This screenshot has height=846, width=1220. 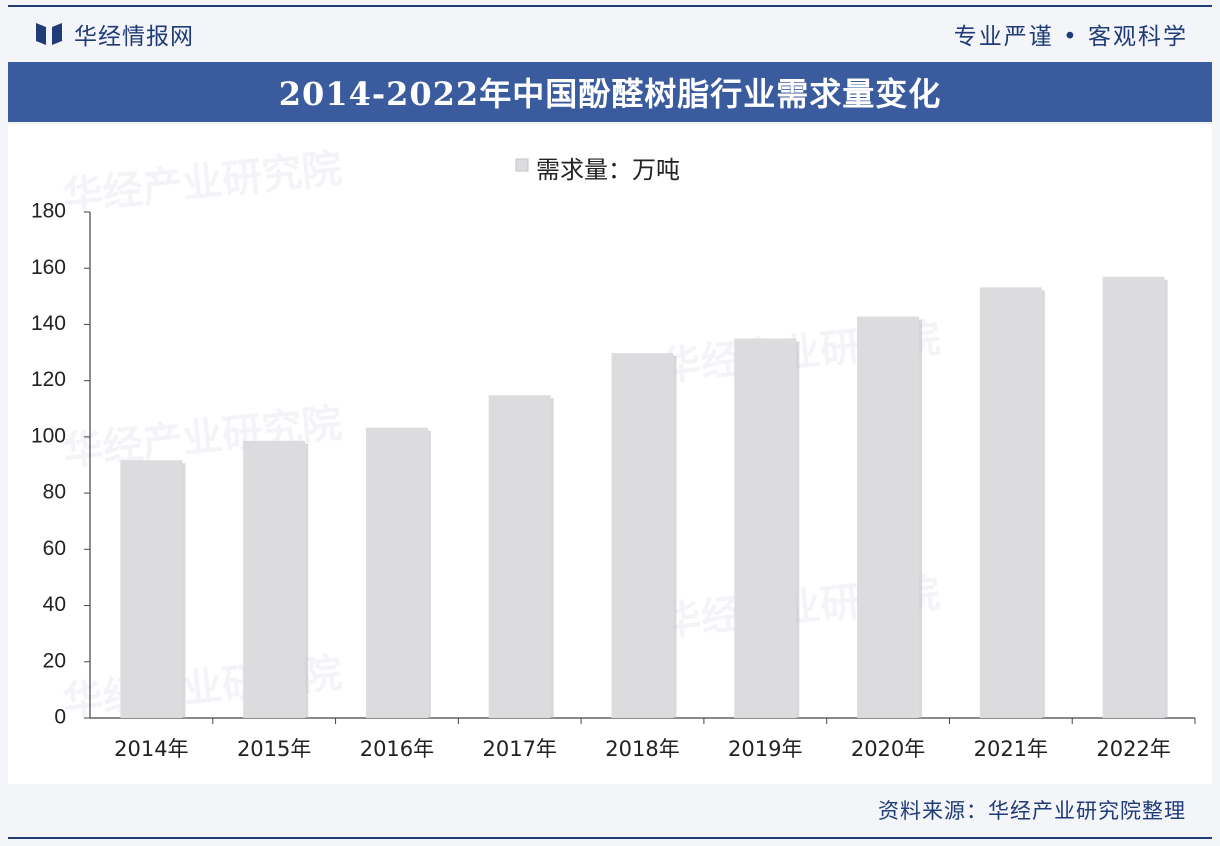 I want to click on legend-label: 需求量：万吨, so click(x=608, y=170).